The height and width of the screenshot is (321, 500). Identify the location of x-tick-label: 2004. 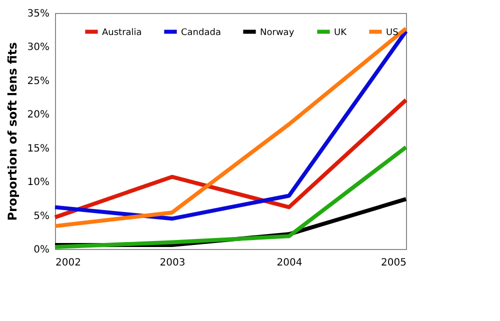
(289, 263).